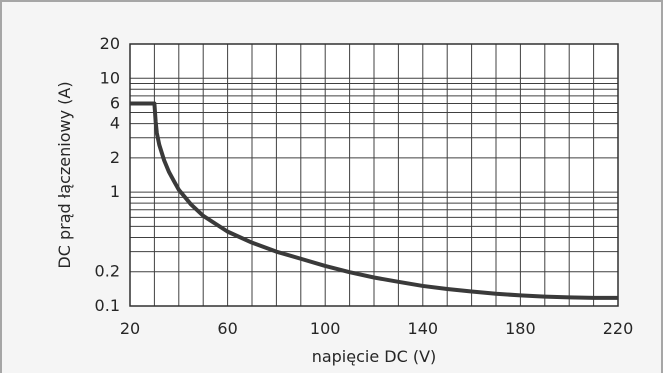  I want to click on y-tick-label: 0.2, so click(107, 271).